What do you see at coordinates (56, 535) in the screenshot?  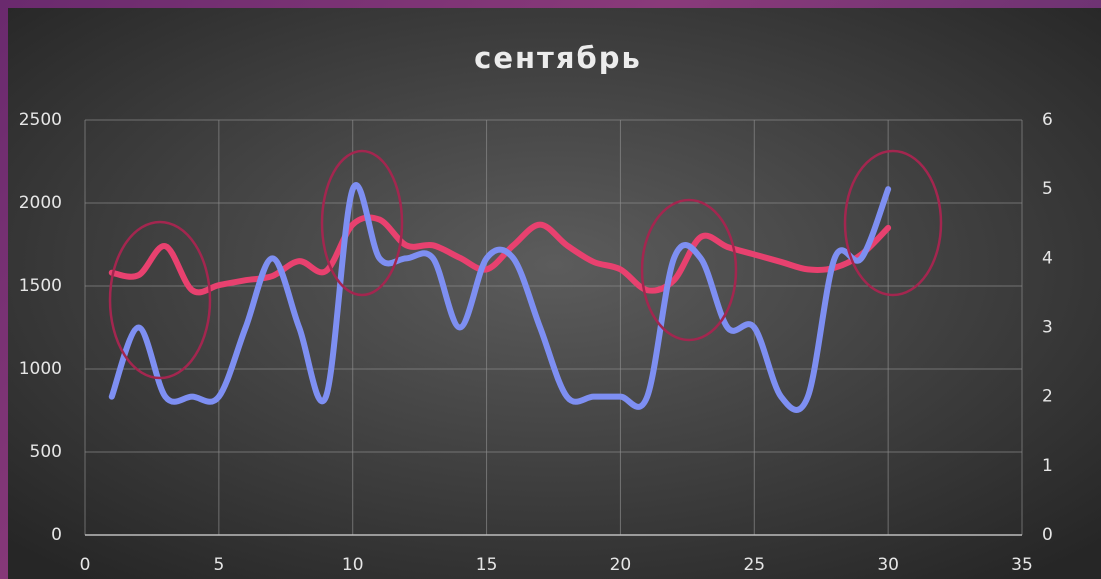 I see `y-tick-label: 0` at bounding box center [56, 535].